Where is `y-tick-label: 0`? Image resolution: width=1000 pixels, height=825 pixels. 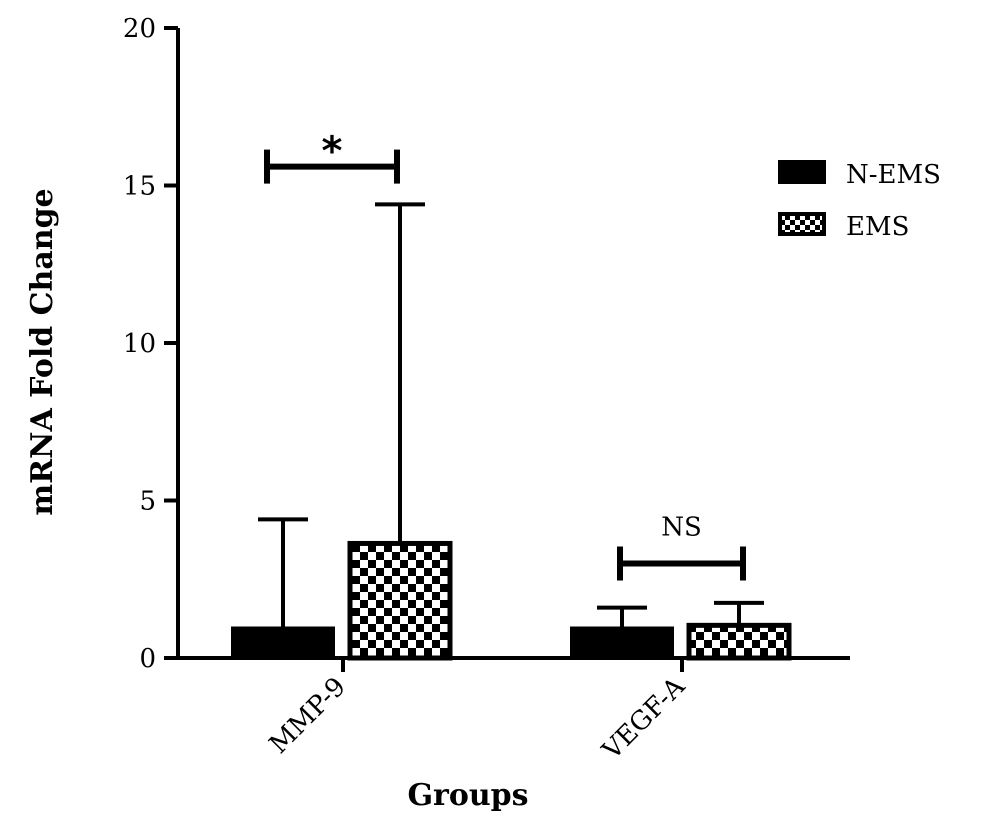
y-tick-label: 0 is located at coordinates (147, 659).